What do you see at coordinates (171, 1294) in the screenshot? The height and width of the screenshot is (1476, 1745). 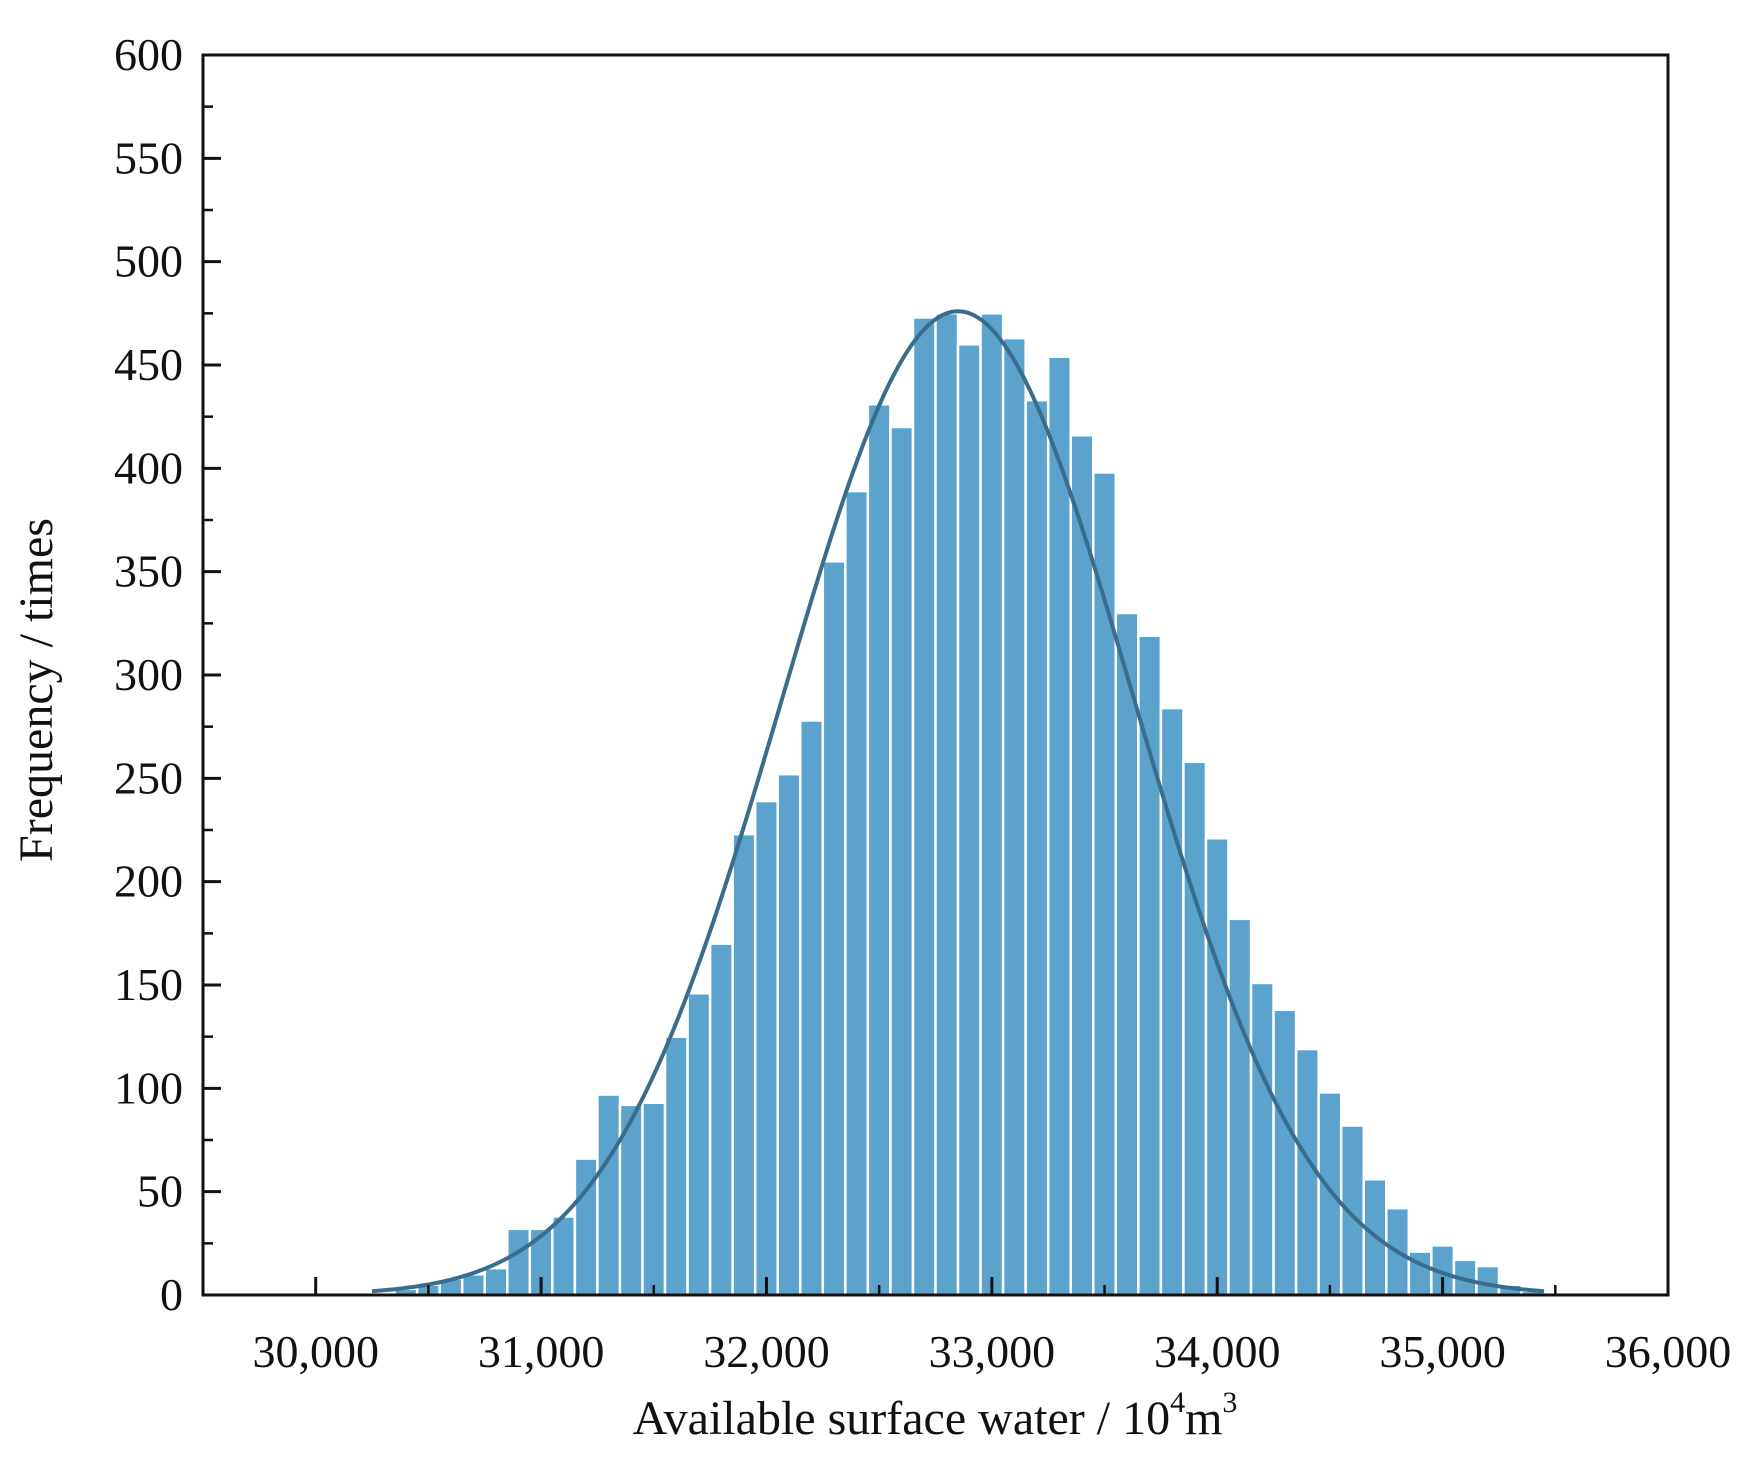 I see `y-tick-label: 0` at bounding box center [171, 1294].